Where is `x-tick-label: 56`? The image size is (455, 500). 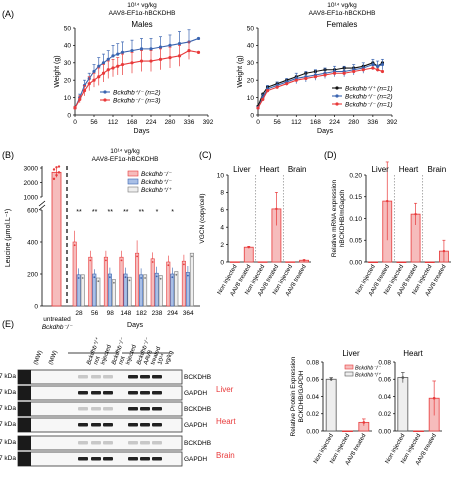 x-tick-label: 56 is located at coordinates (278, 122).